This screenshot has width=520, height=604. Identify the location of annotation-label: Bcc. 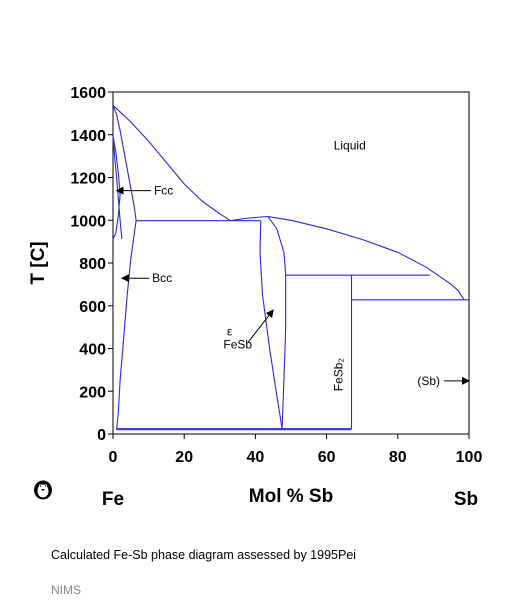
(162, 278).